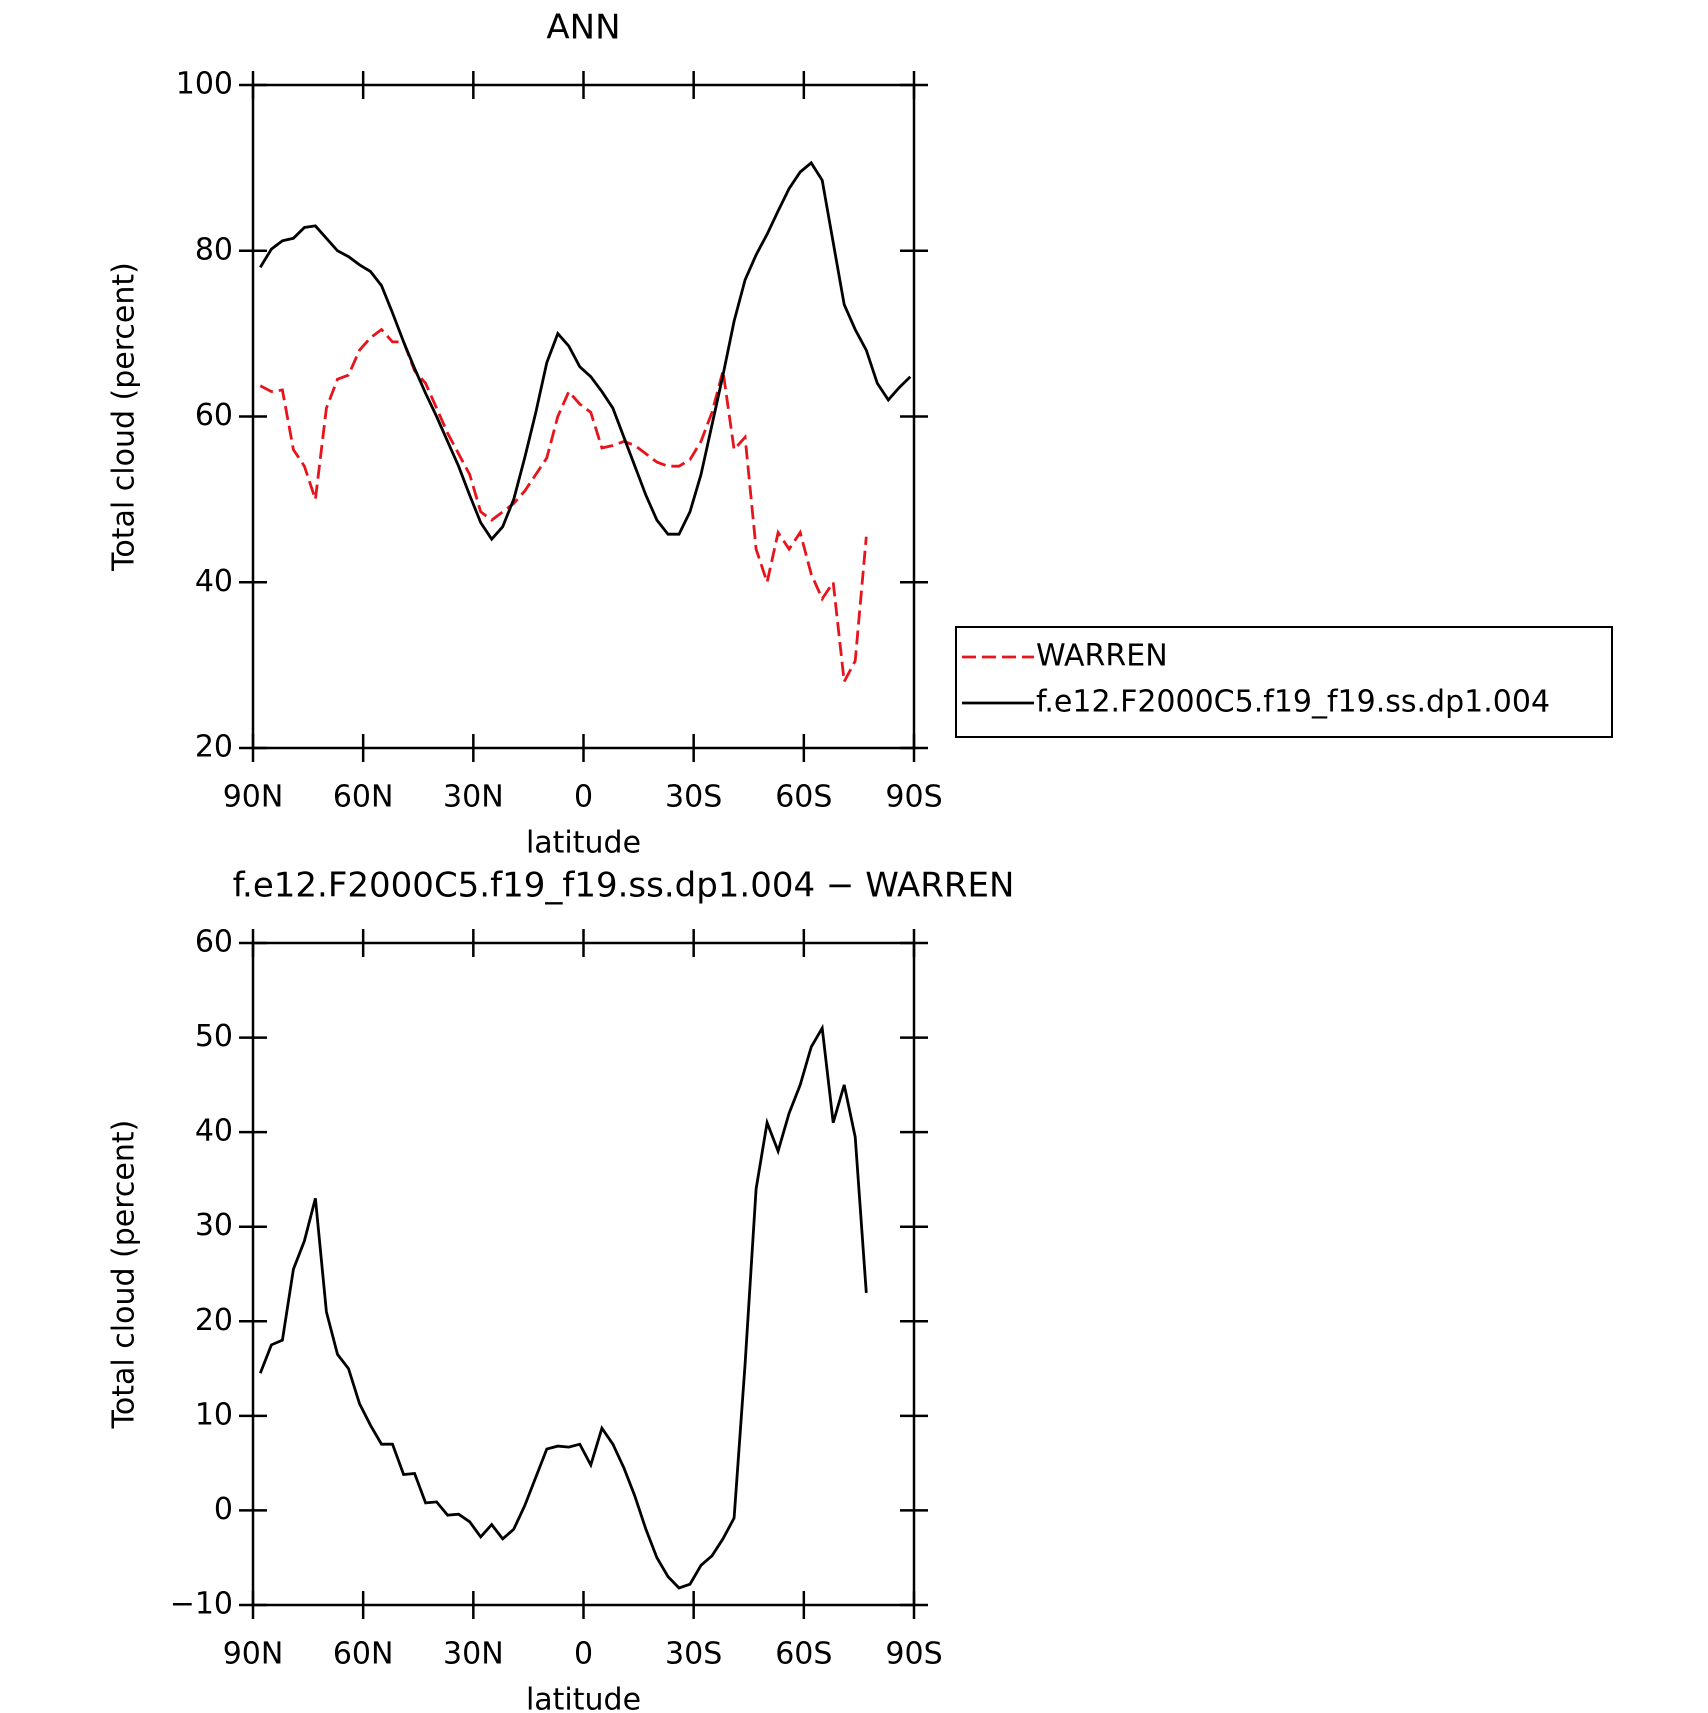 This screenshot has width=1708, height=1713. Describe the element at coordinates (214, 1036) in the screenshot. I see `y-tick-label: 50` at that location.